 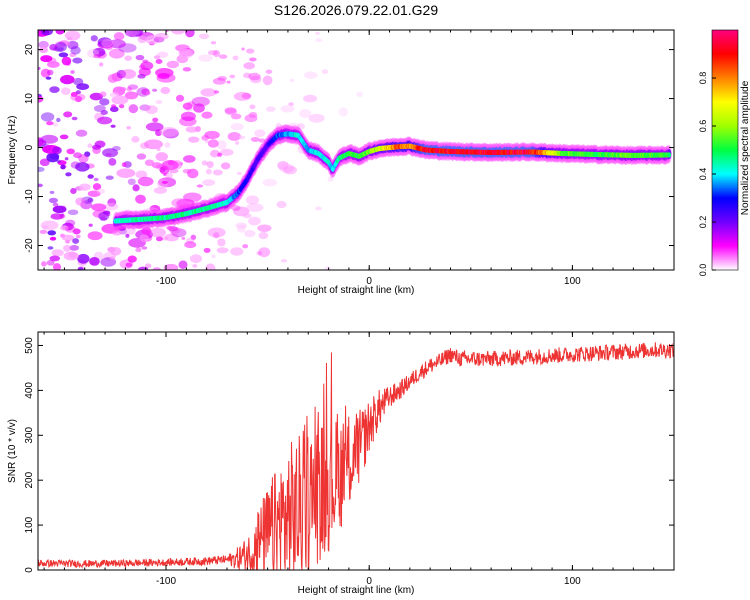 I want to click on y-tick-label: -20, so click(x=29, y=245).